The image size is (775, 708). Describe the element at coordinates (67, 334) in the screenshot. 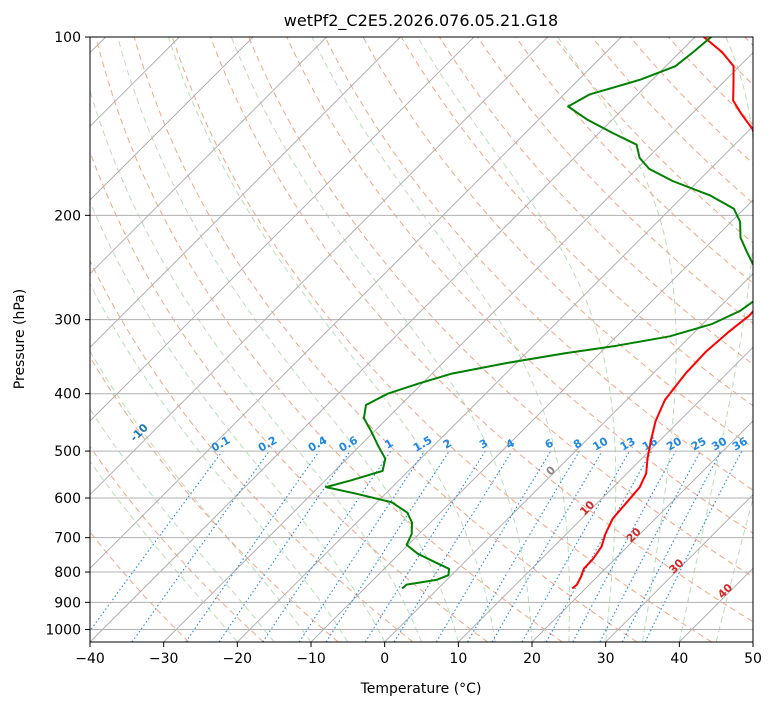

I see `y-axis: 100 200 300 400 500 600 700 800 900 1000` at that location.